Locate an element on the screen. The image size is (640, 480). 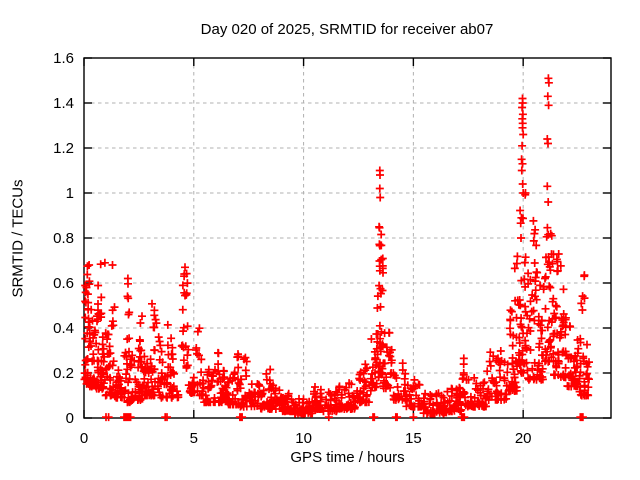
y-tick-label: 1.4 is located at coordinates (63, 103).